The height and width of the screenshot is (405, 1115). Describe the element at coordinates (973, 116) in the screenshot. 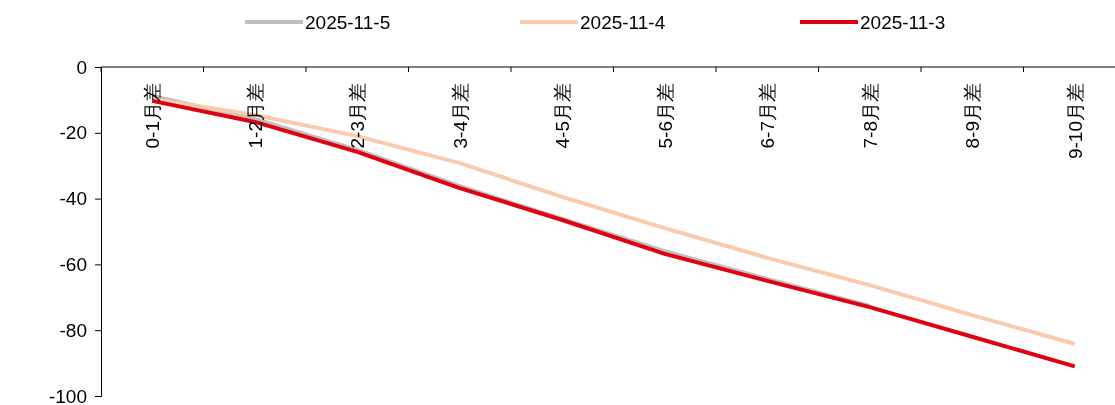

I see `x-tick-label: 8-9月差` at that location.